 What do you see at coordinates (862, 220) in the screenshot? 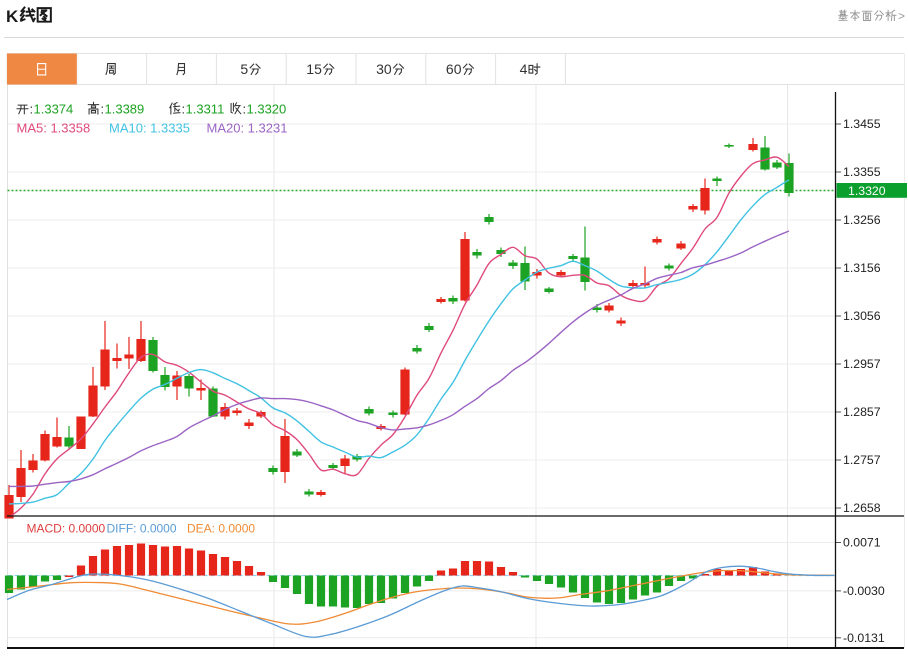
I see `svg-text: 1.3256` at bounding box center [862, 220].